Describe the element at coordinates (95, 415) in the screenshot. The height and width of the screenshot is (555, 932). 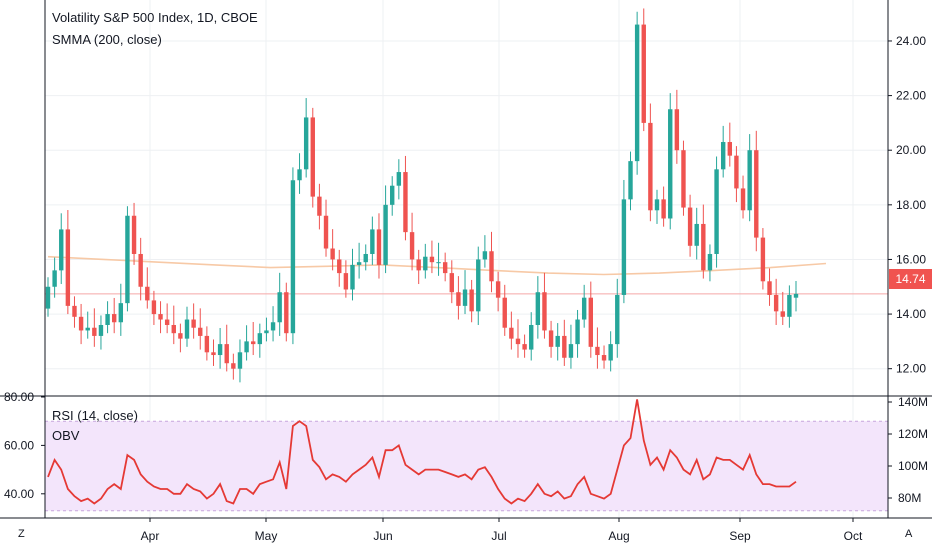
I see `rsi-label: RSI (14, close)` at that location.